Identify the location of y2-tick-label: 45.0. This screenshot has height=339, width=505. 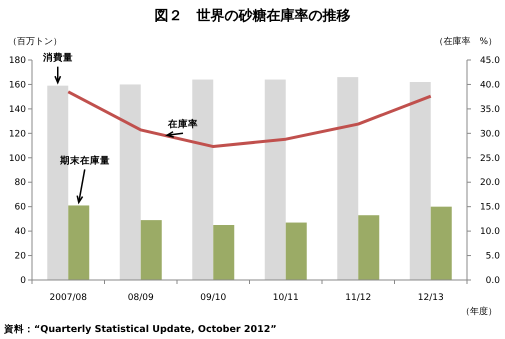
(490, 61).